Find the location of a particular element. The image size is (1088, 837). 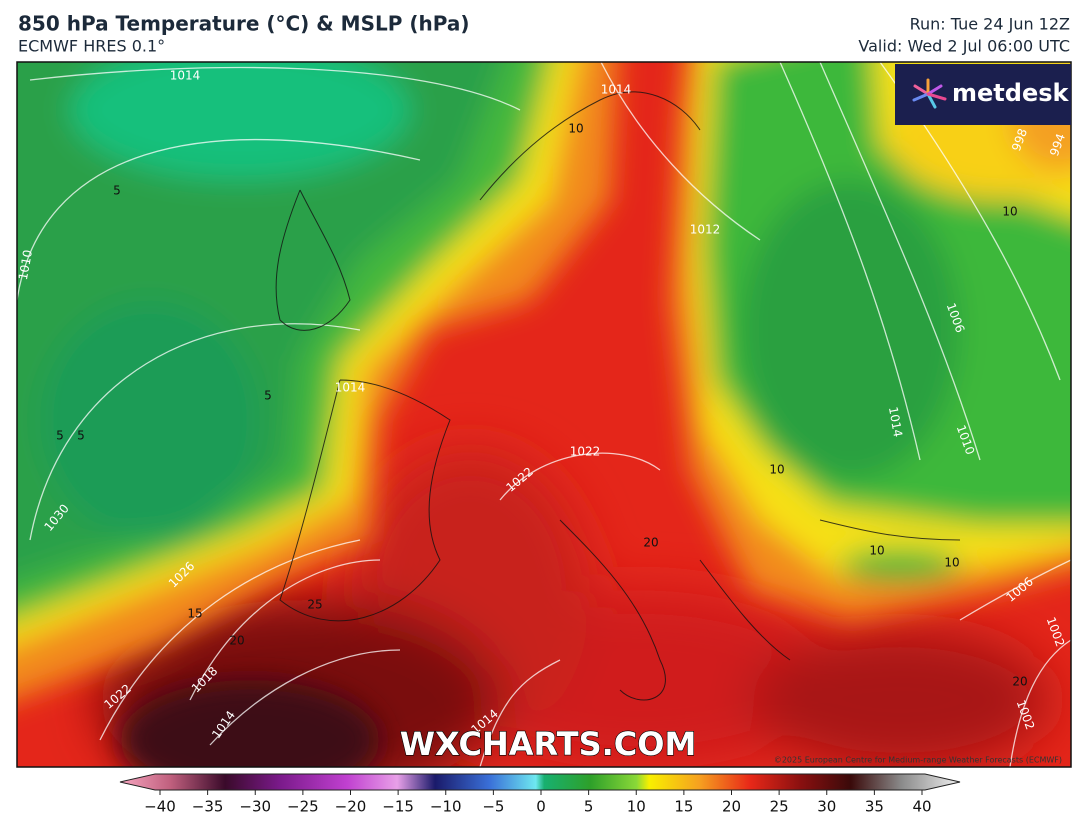

colorbar-tick-label: −10 is located at coordinates (446, 807).